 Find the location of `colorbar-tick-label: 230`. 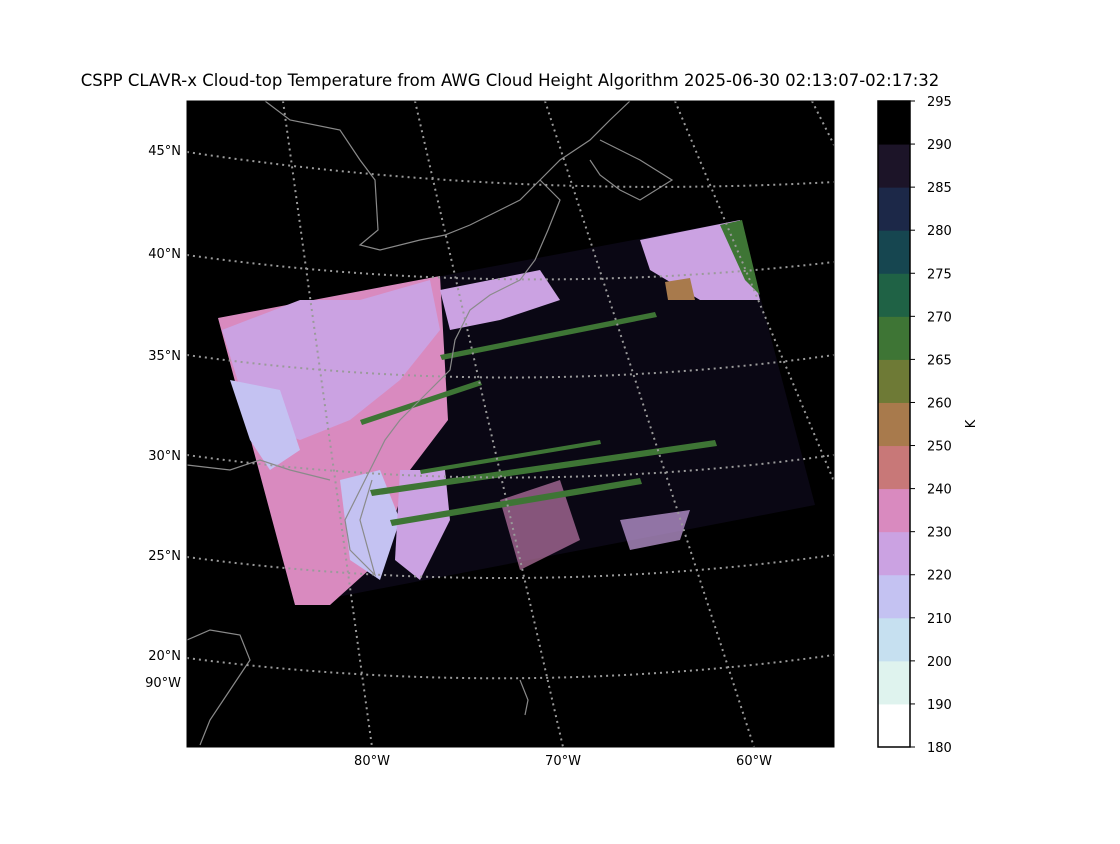

colorbar-tick-label: 230 is located at coordinates (939, 533).